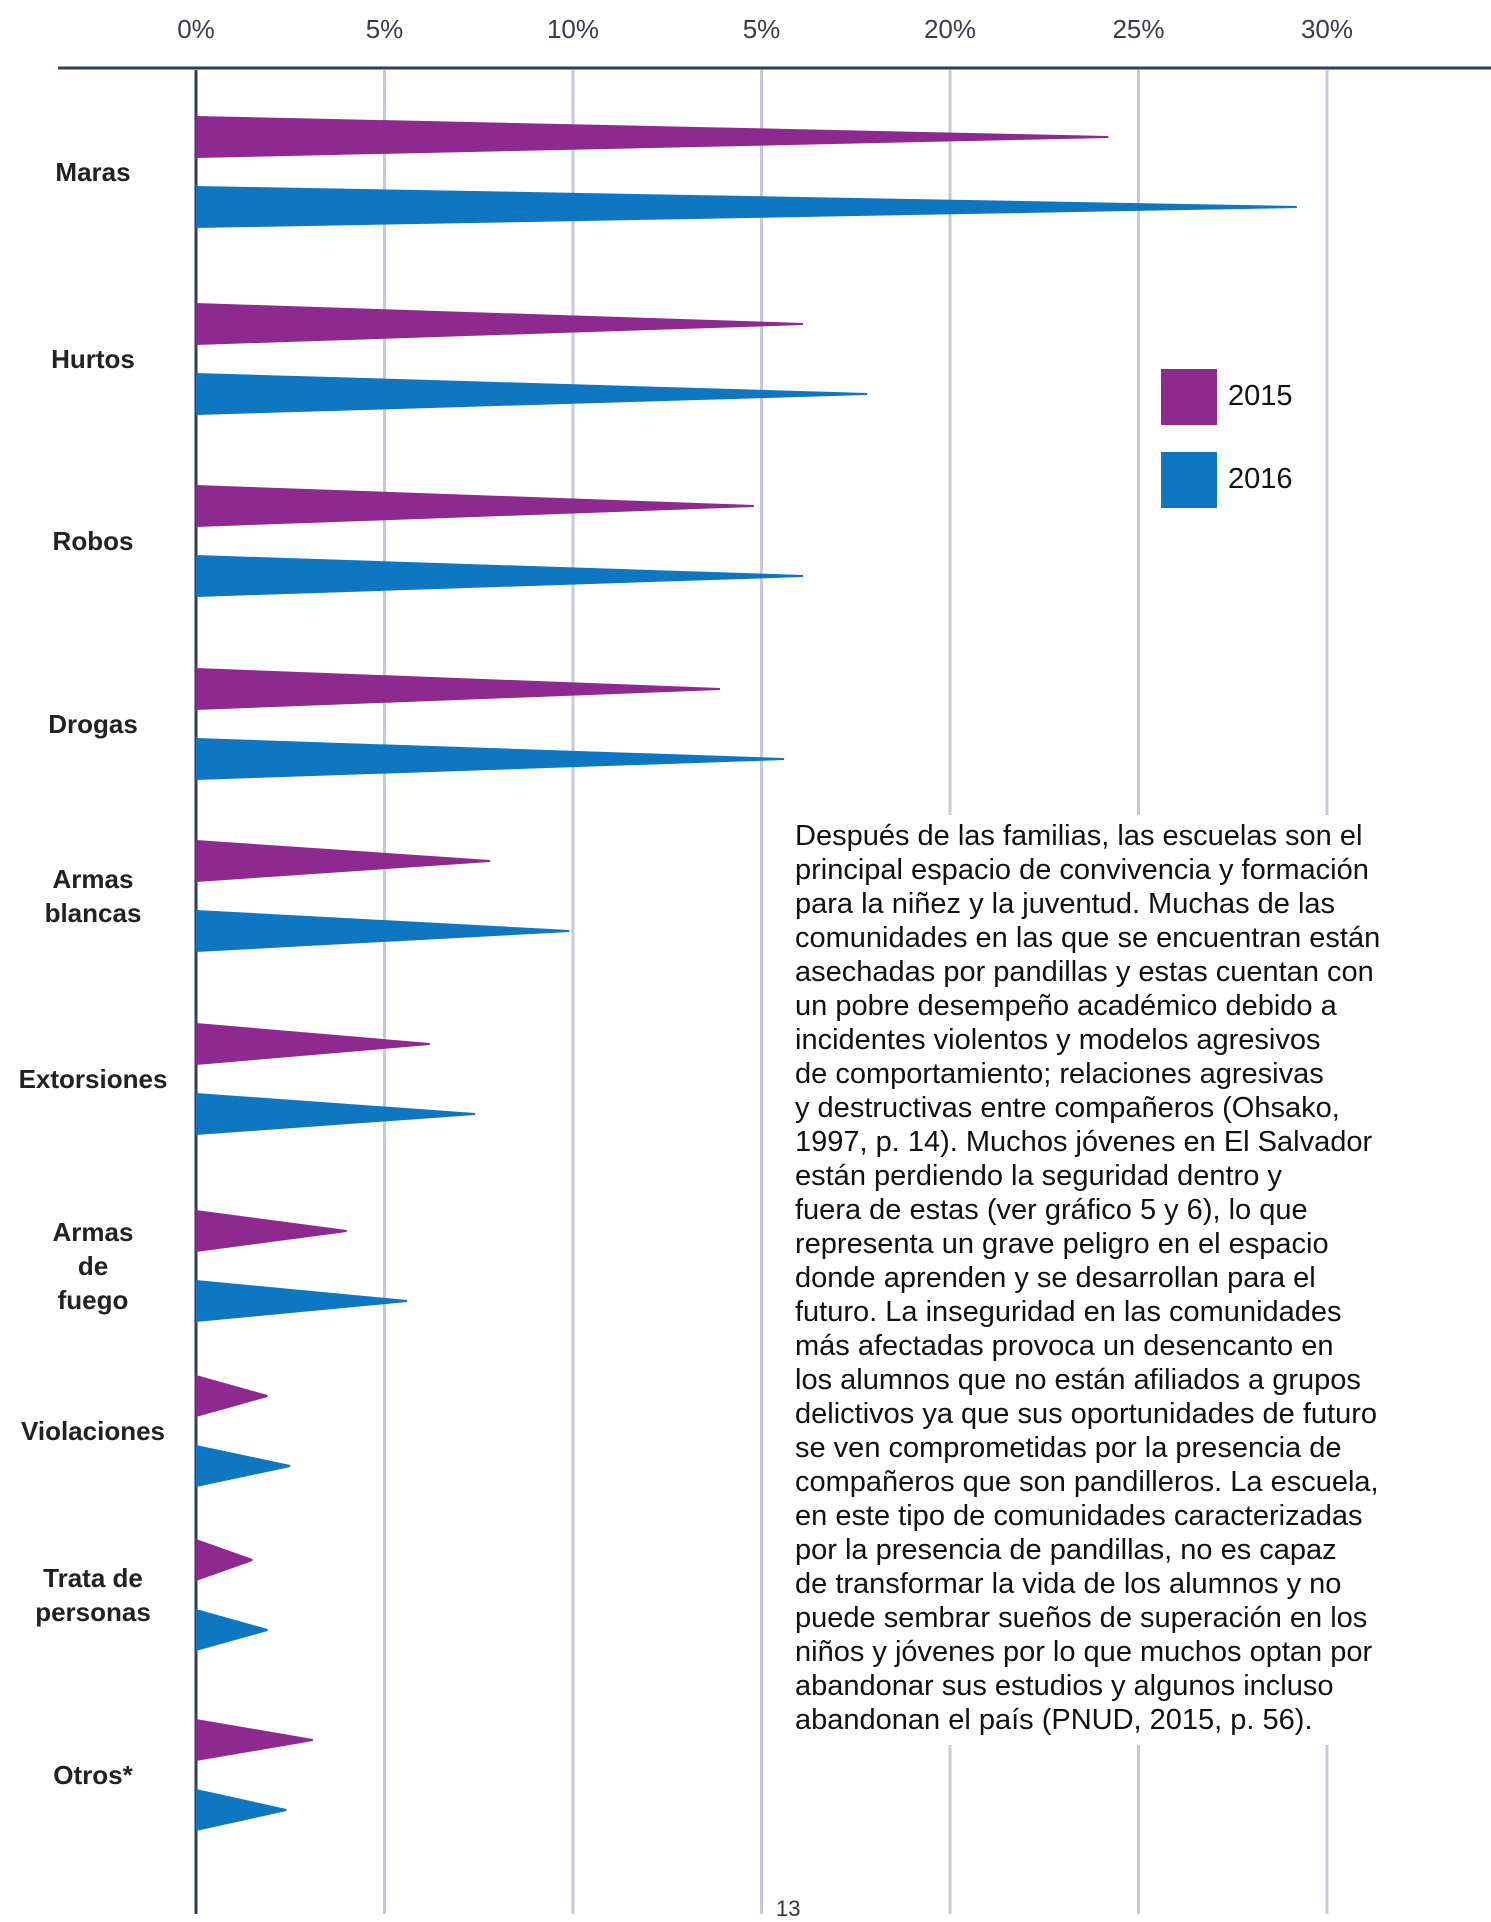 This screenshot has height=1922, width=1491. What do you see at coordinates (1189, 397) in the screenshot?
I see `legend-swatch-2015` at bounding box center [1189, 397].